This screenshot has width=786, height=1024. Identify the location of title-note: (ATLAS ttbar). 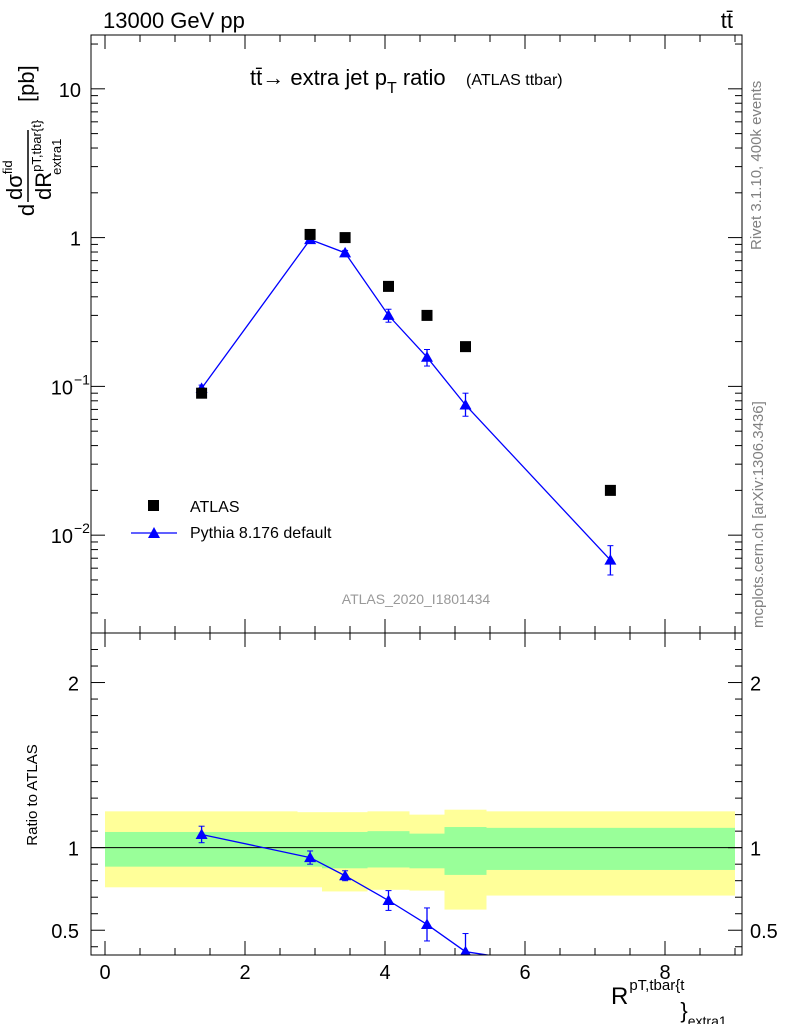
(514, 80).